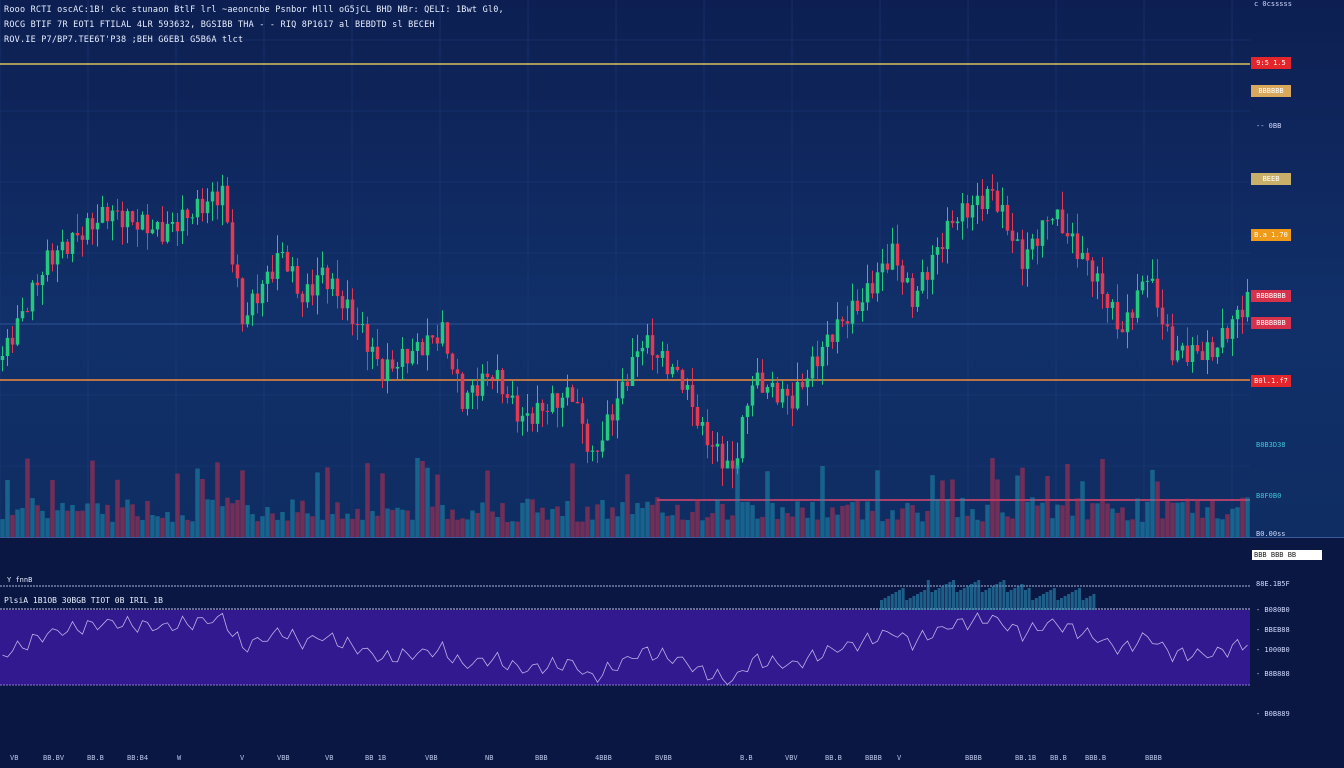 The width and height of the screenshot is (1344, 768). Describe the element at coordinates (83, 600) in the screenshot. I see `indicator-settings: PlsiA 1B1OB 30BGB TIOT 0B IRIL 1B` at that location.